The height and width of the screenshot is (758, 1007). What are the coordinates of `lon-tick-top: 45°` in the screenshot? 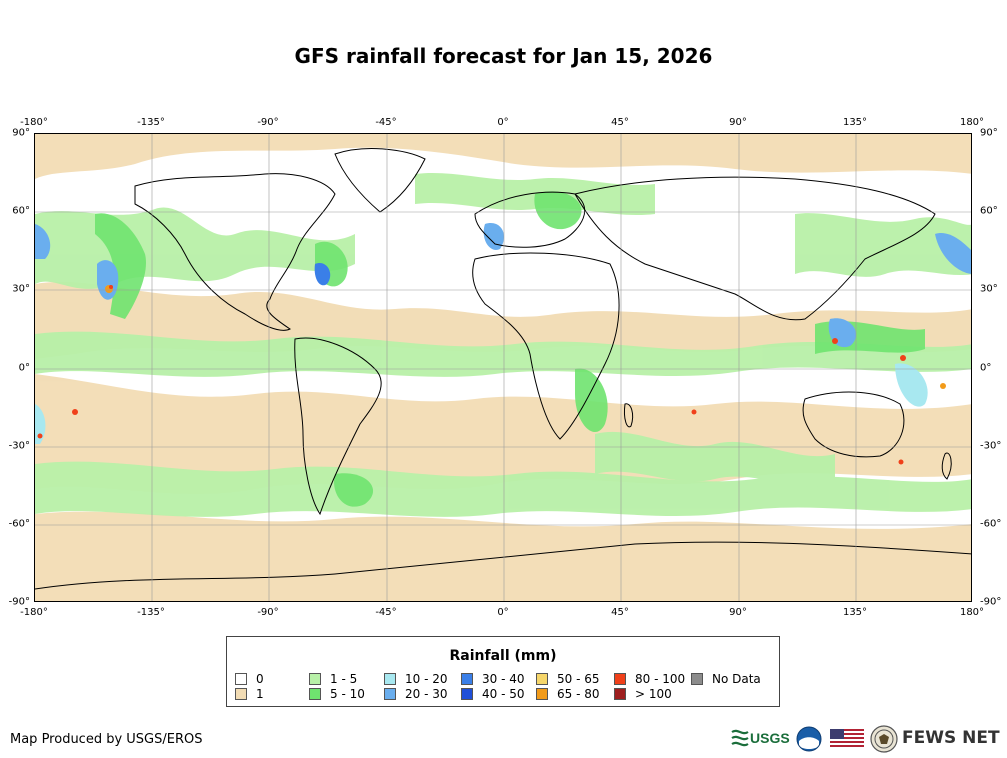 It's located at (620, 122).